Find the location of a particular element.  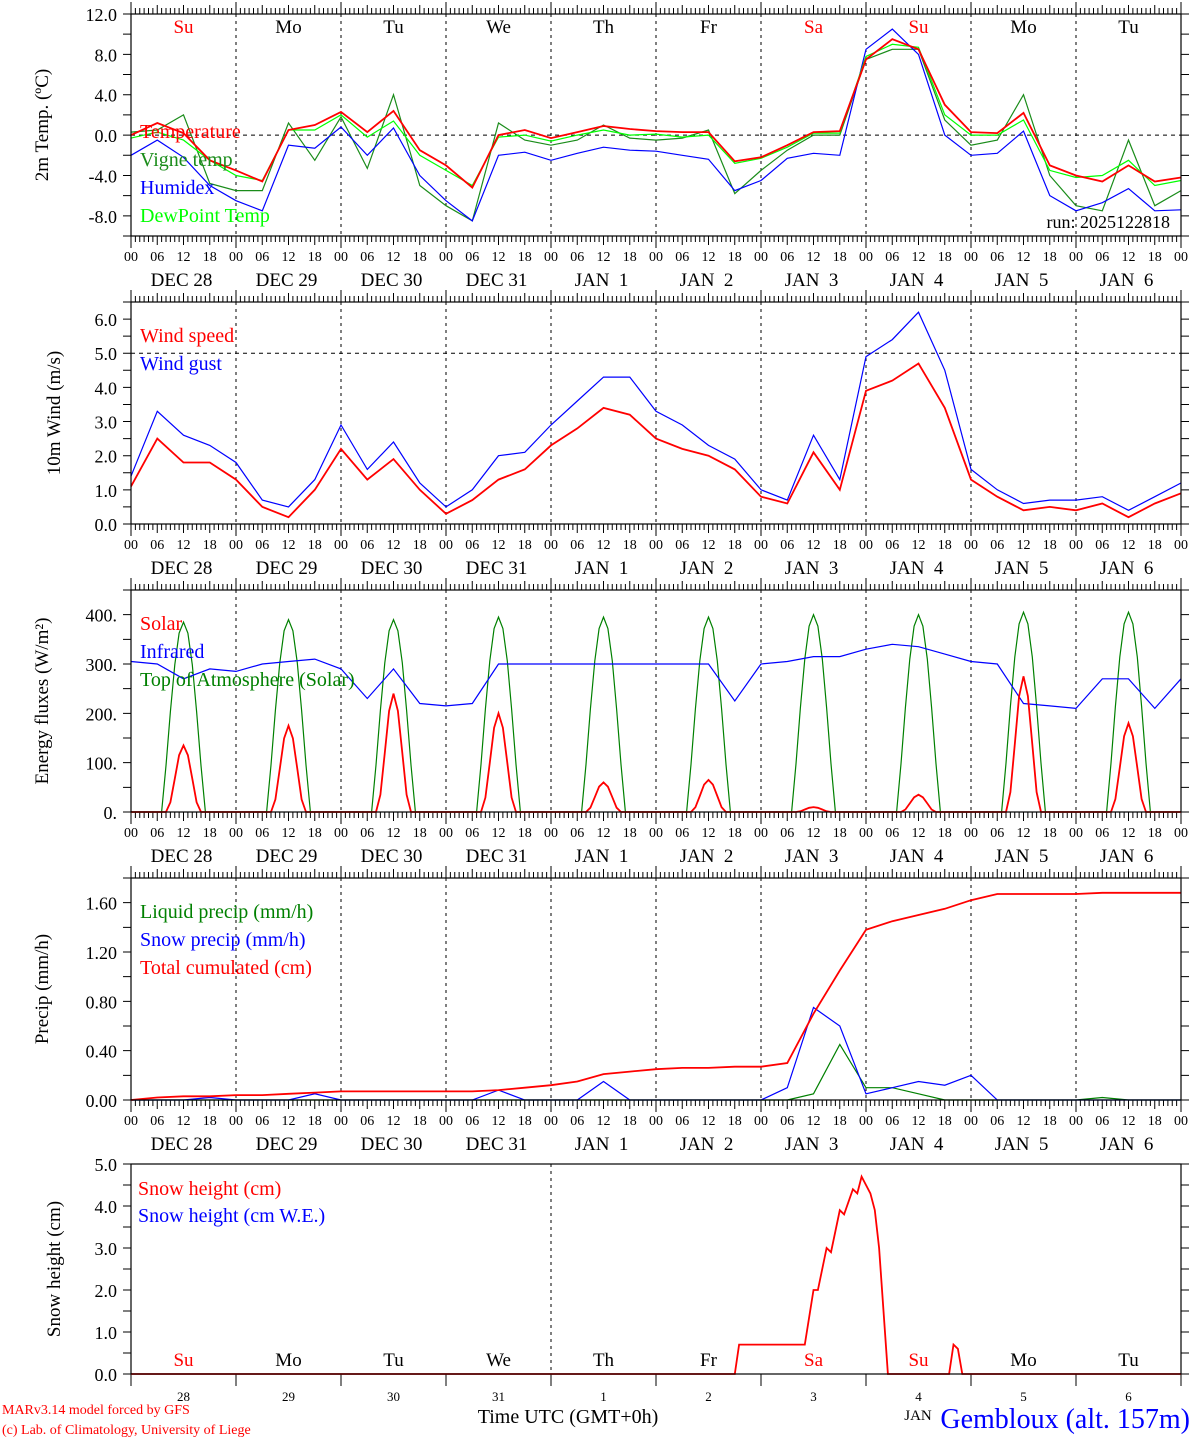

x-date-label: DEC 29 is located at coordinates (287, 280).